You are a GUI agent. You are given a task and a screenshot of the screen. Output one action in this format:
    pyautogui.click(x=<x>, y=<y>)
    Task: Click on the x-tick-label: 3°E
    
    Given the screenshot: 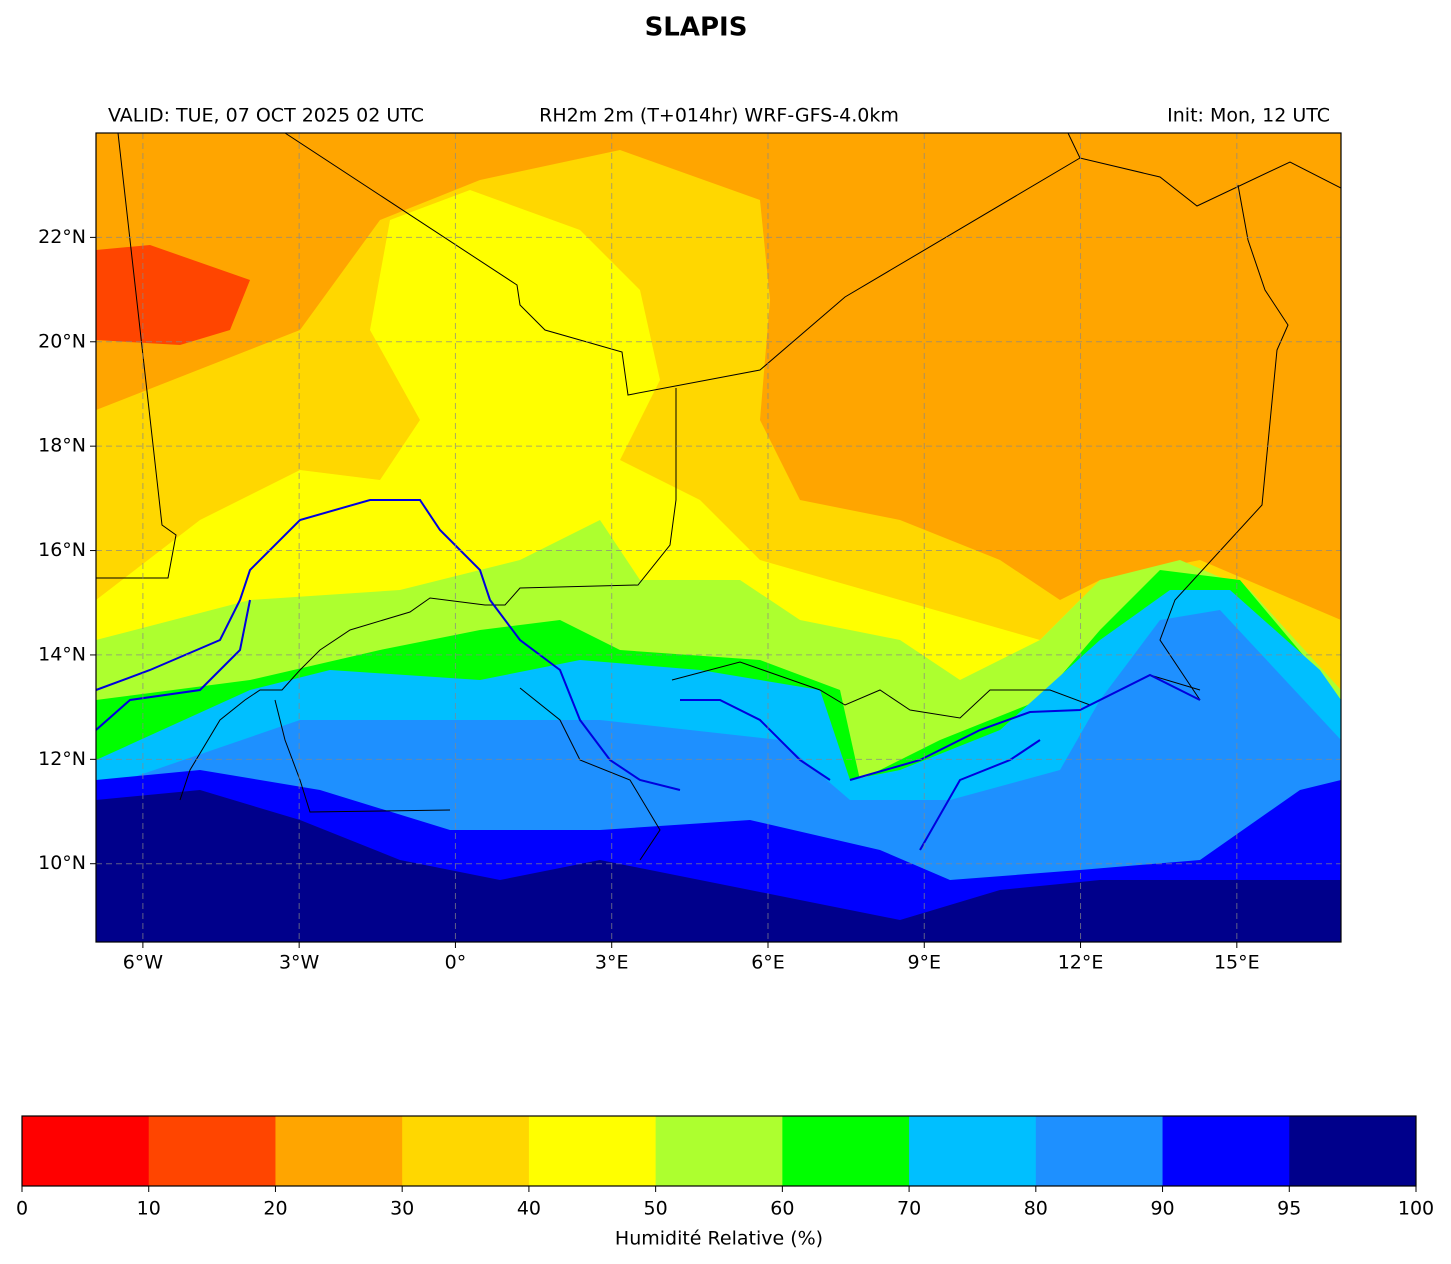 What is the action you would take?
    pyautogui.click(x=612, y=963)
    